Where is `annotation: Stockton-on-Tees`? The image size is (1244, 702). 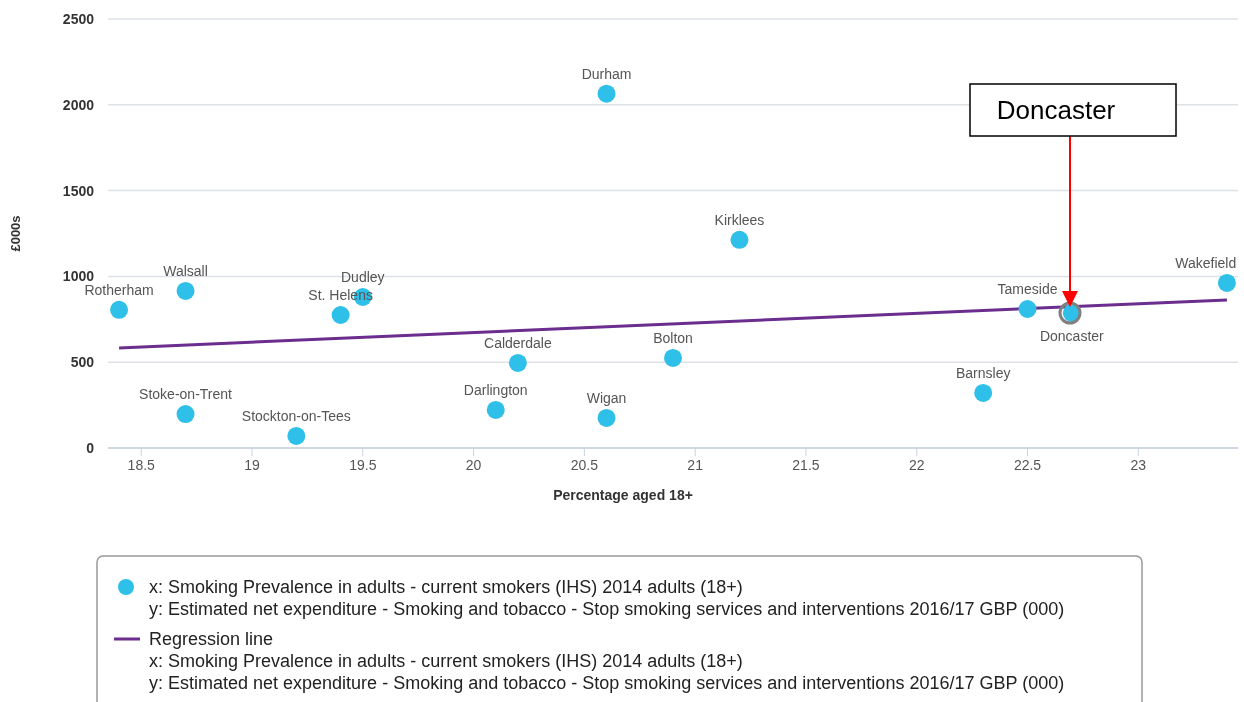
annotation: Stockton-on-Tees is located at coordinates (296, 415).